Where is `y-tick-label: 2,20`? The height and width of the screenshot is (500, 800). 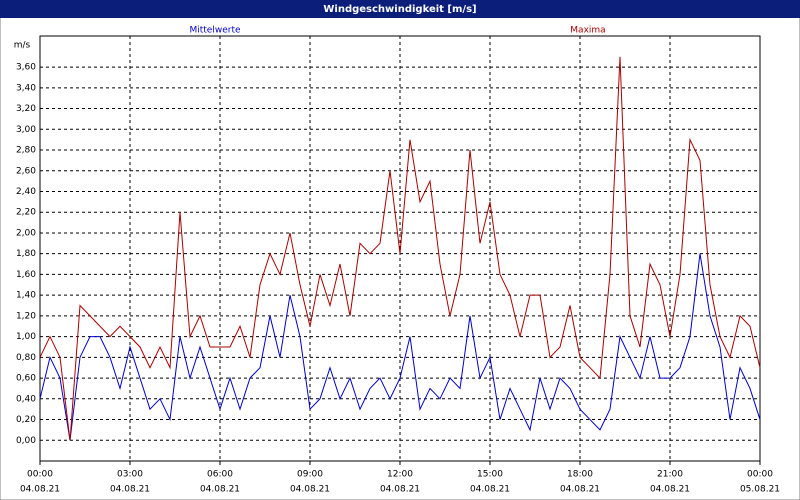 y-tick-label: 2,20 is located at coordinates (26, 213).